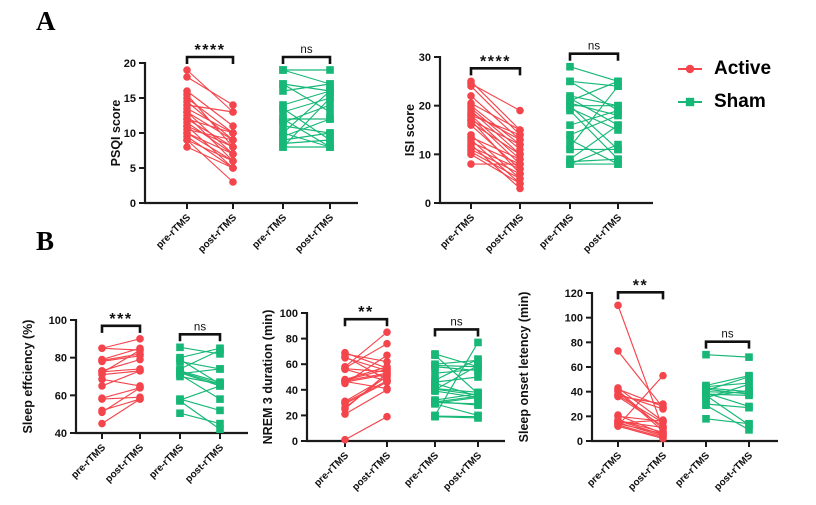 This screenshot has width=816, height=505. What do you see at coordinates (410, 130) in the screenshot?
I see `y-axis-title: ISI score` at bounding box center [410, 130].